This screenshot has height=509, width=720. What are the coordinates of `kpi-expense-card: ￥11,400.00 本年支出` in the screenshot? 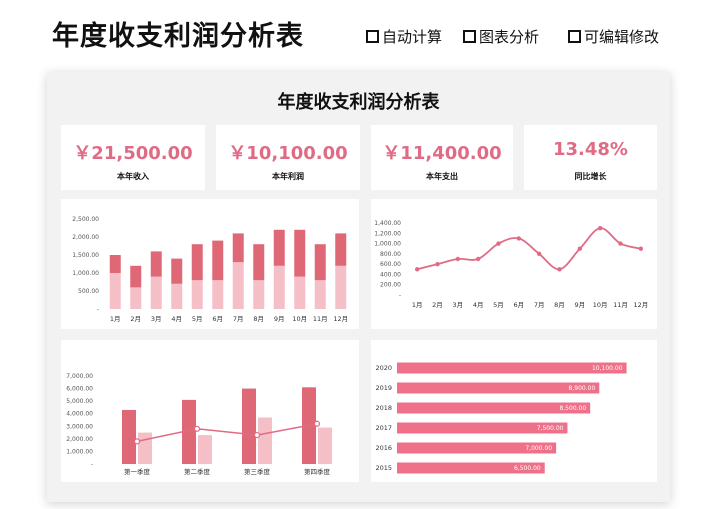 It's located at (442, 157).